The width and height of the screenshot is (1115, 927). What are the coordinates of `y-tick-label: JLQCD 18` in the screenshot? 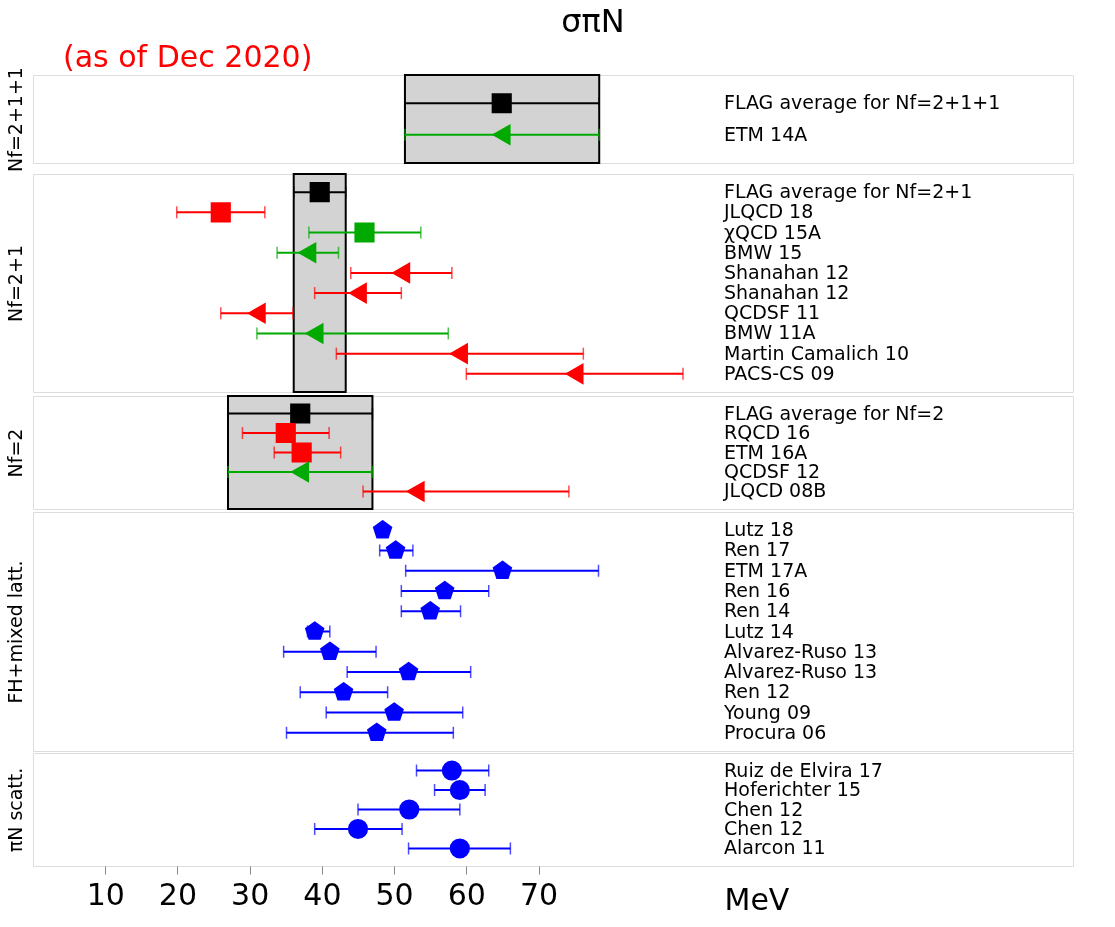 It's located at (768, 211).